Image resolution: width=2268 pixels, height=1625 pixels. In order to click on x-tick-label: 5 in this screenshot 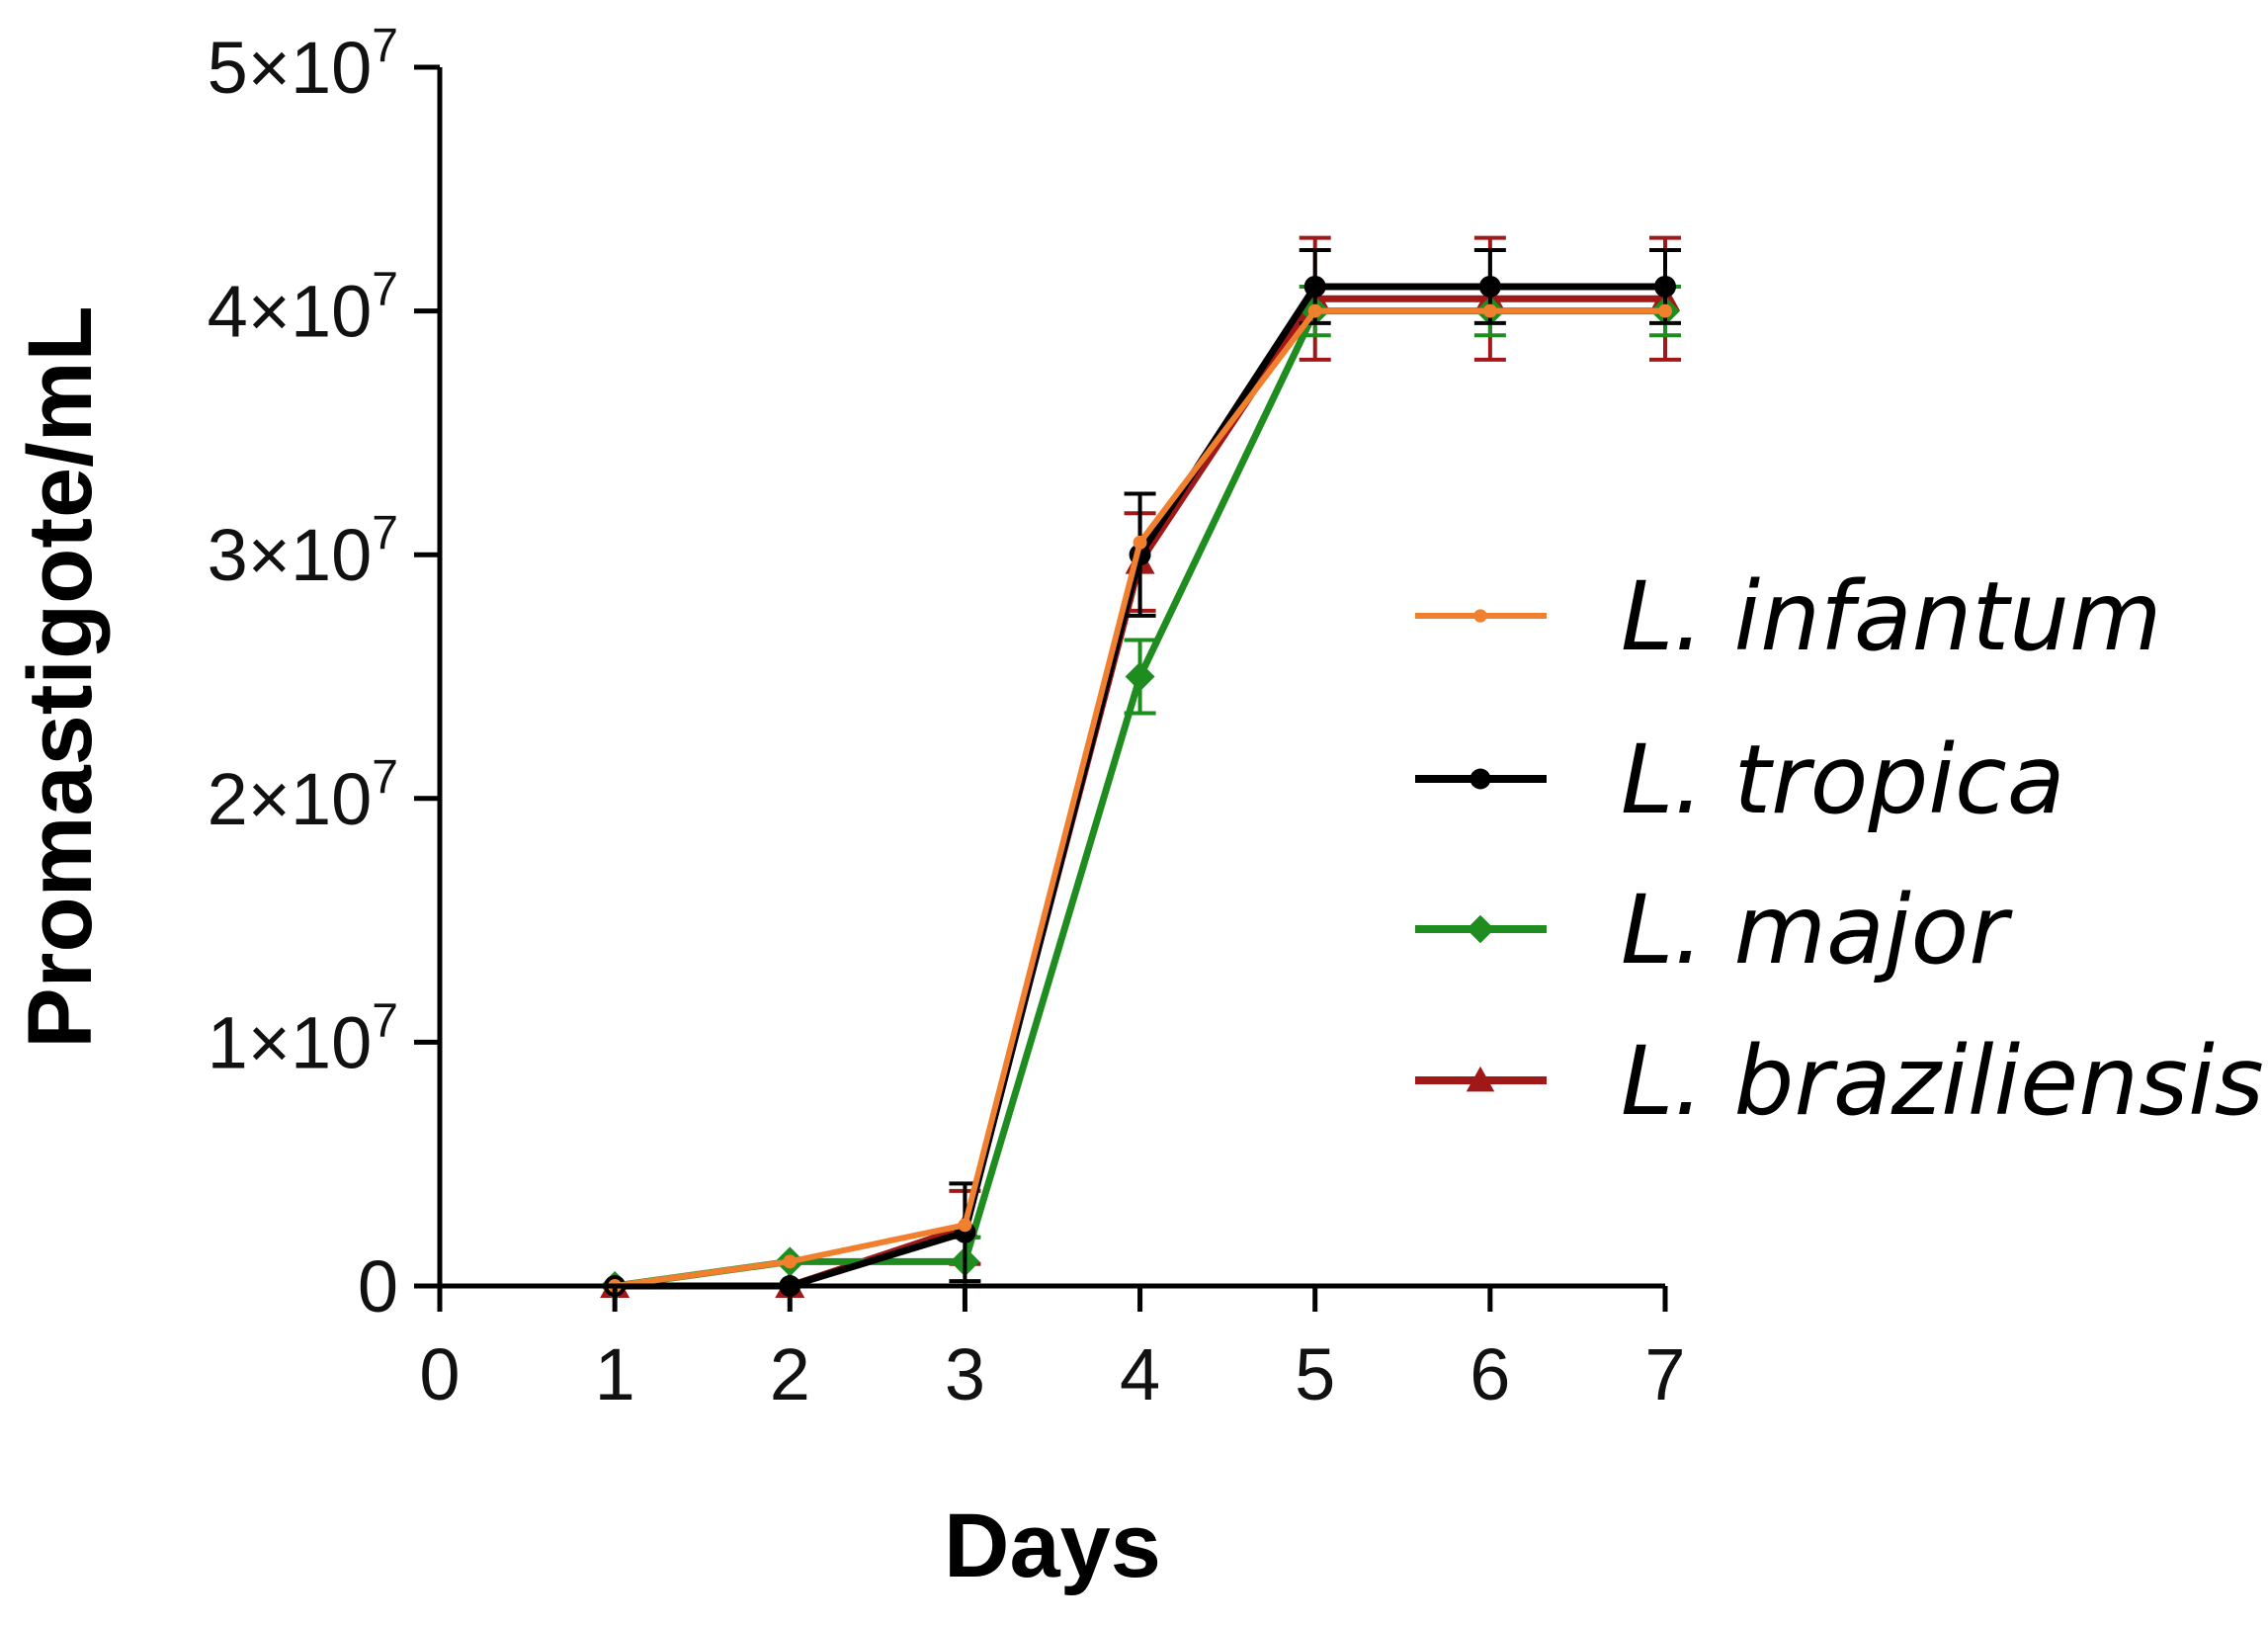, I will do `click(1315, 1374)`.